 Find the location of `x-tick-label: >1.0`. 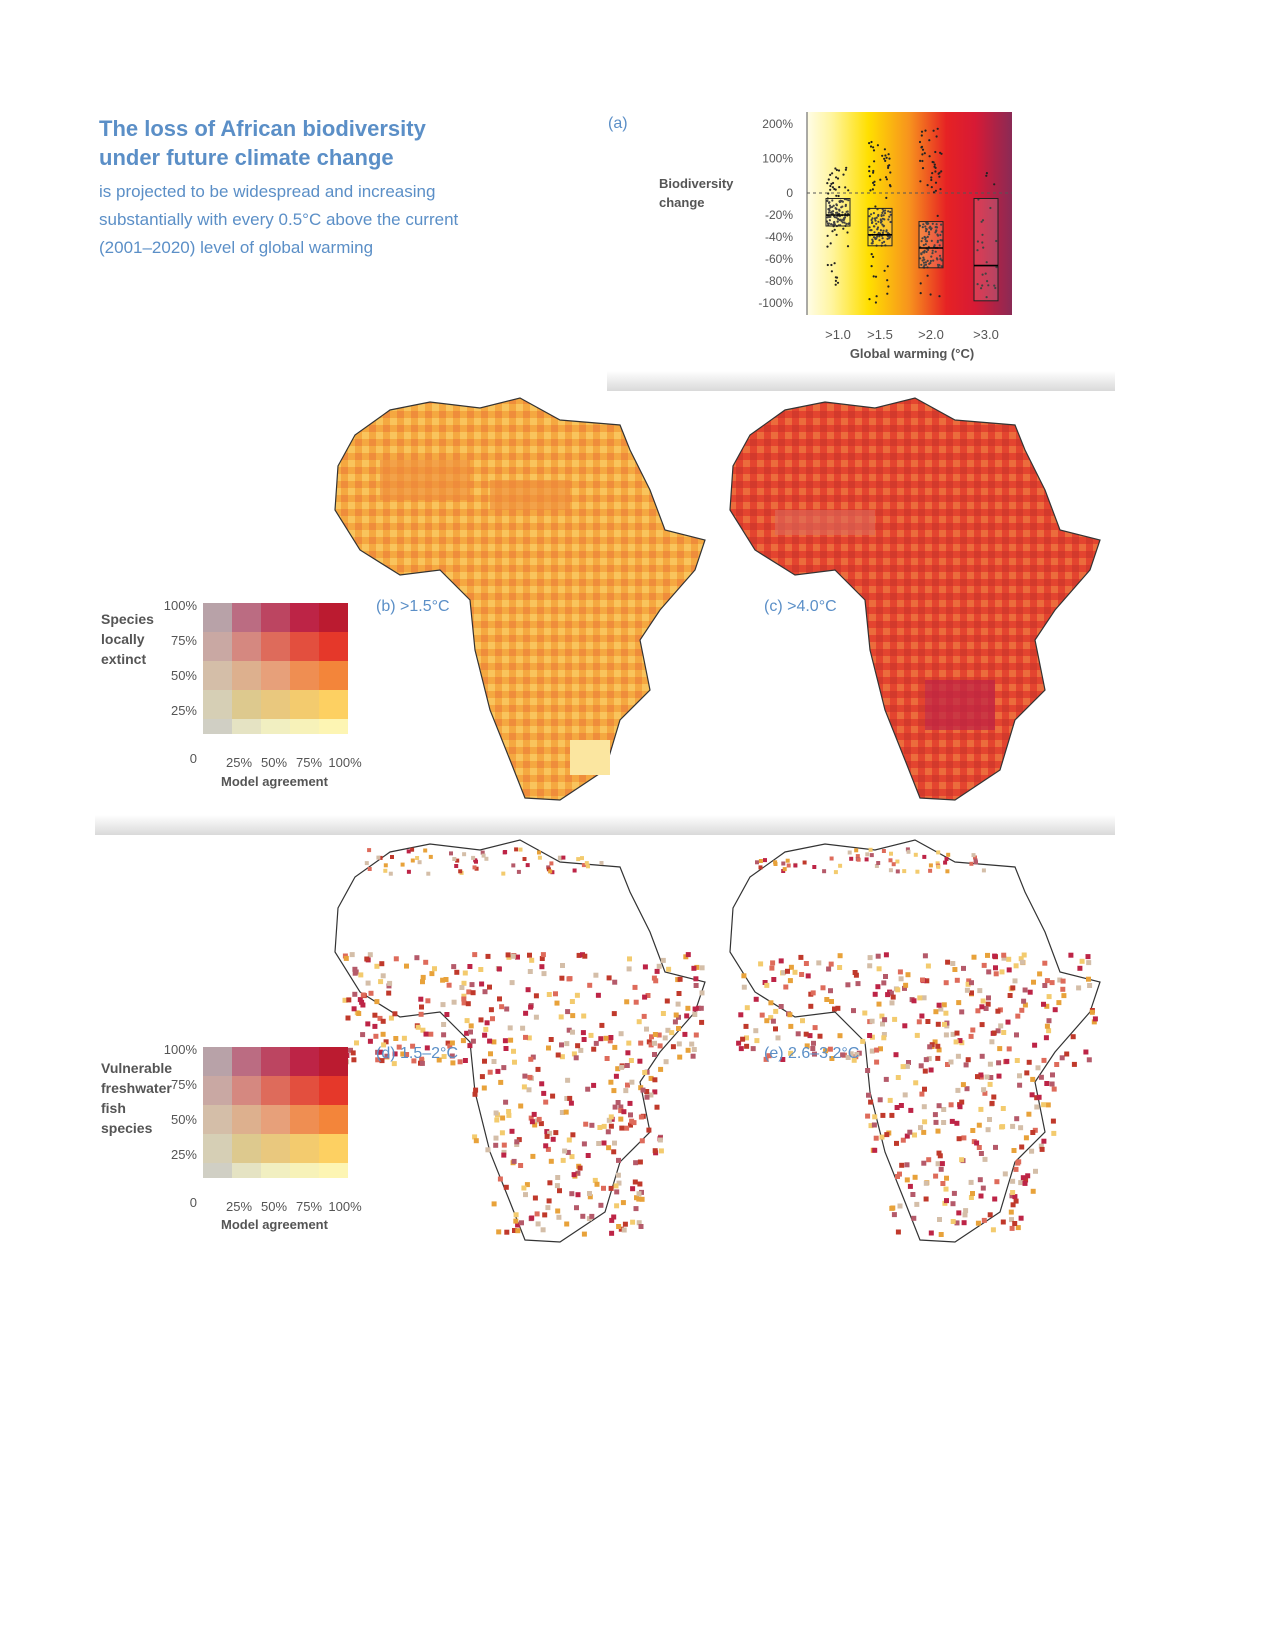

x-tick-label: >1.0 is located at coordinates (838, 334).